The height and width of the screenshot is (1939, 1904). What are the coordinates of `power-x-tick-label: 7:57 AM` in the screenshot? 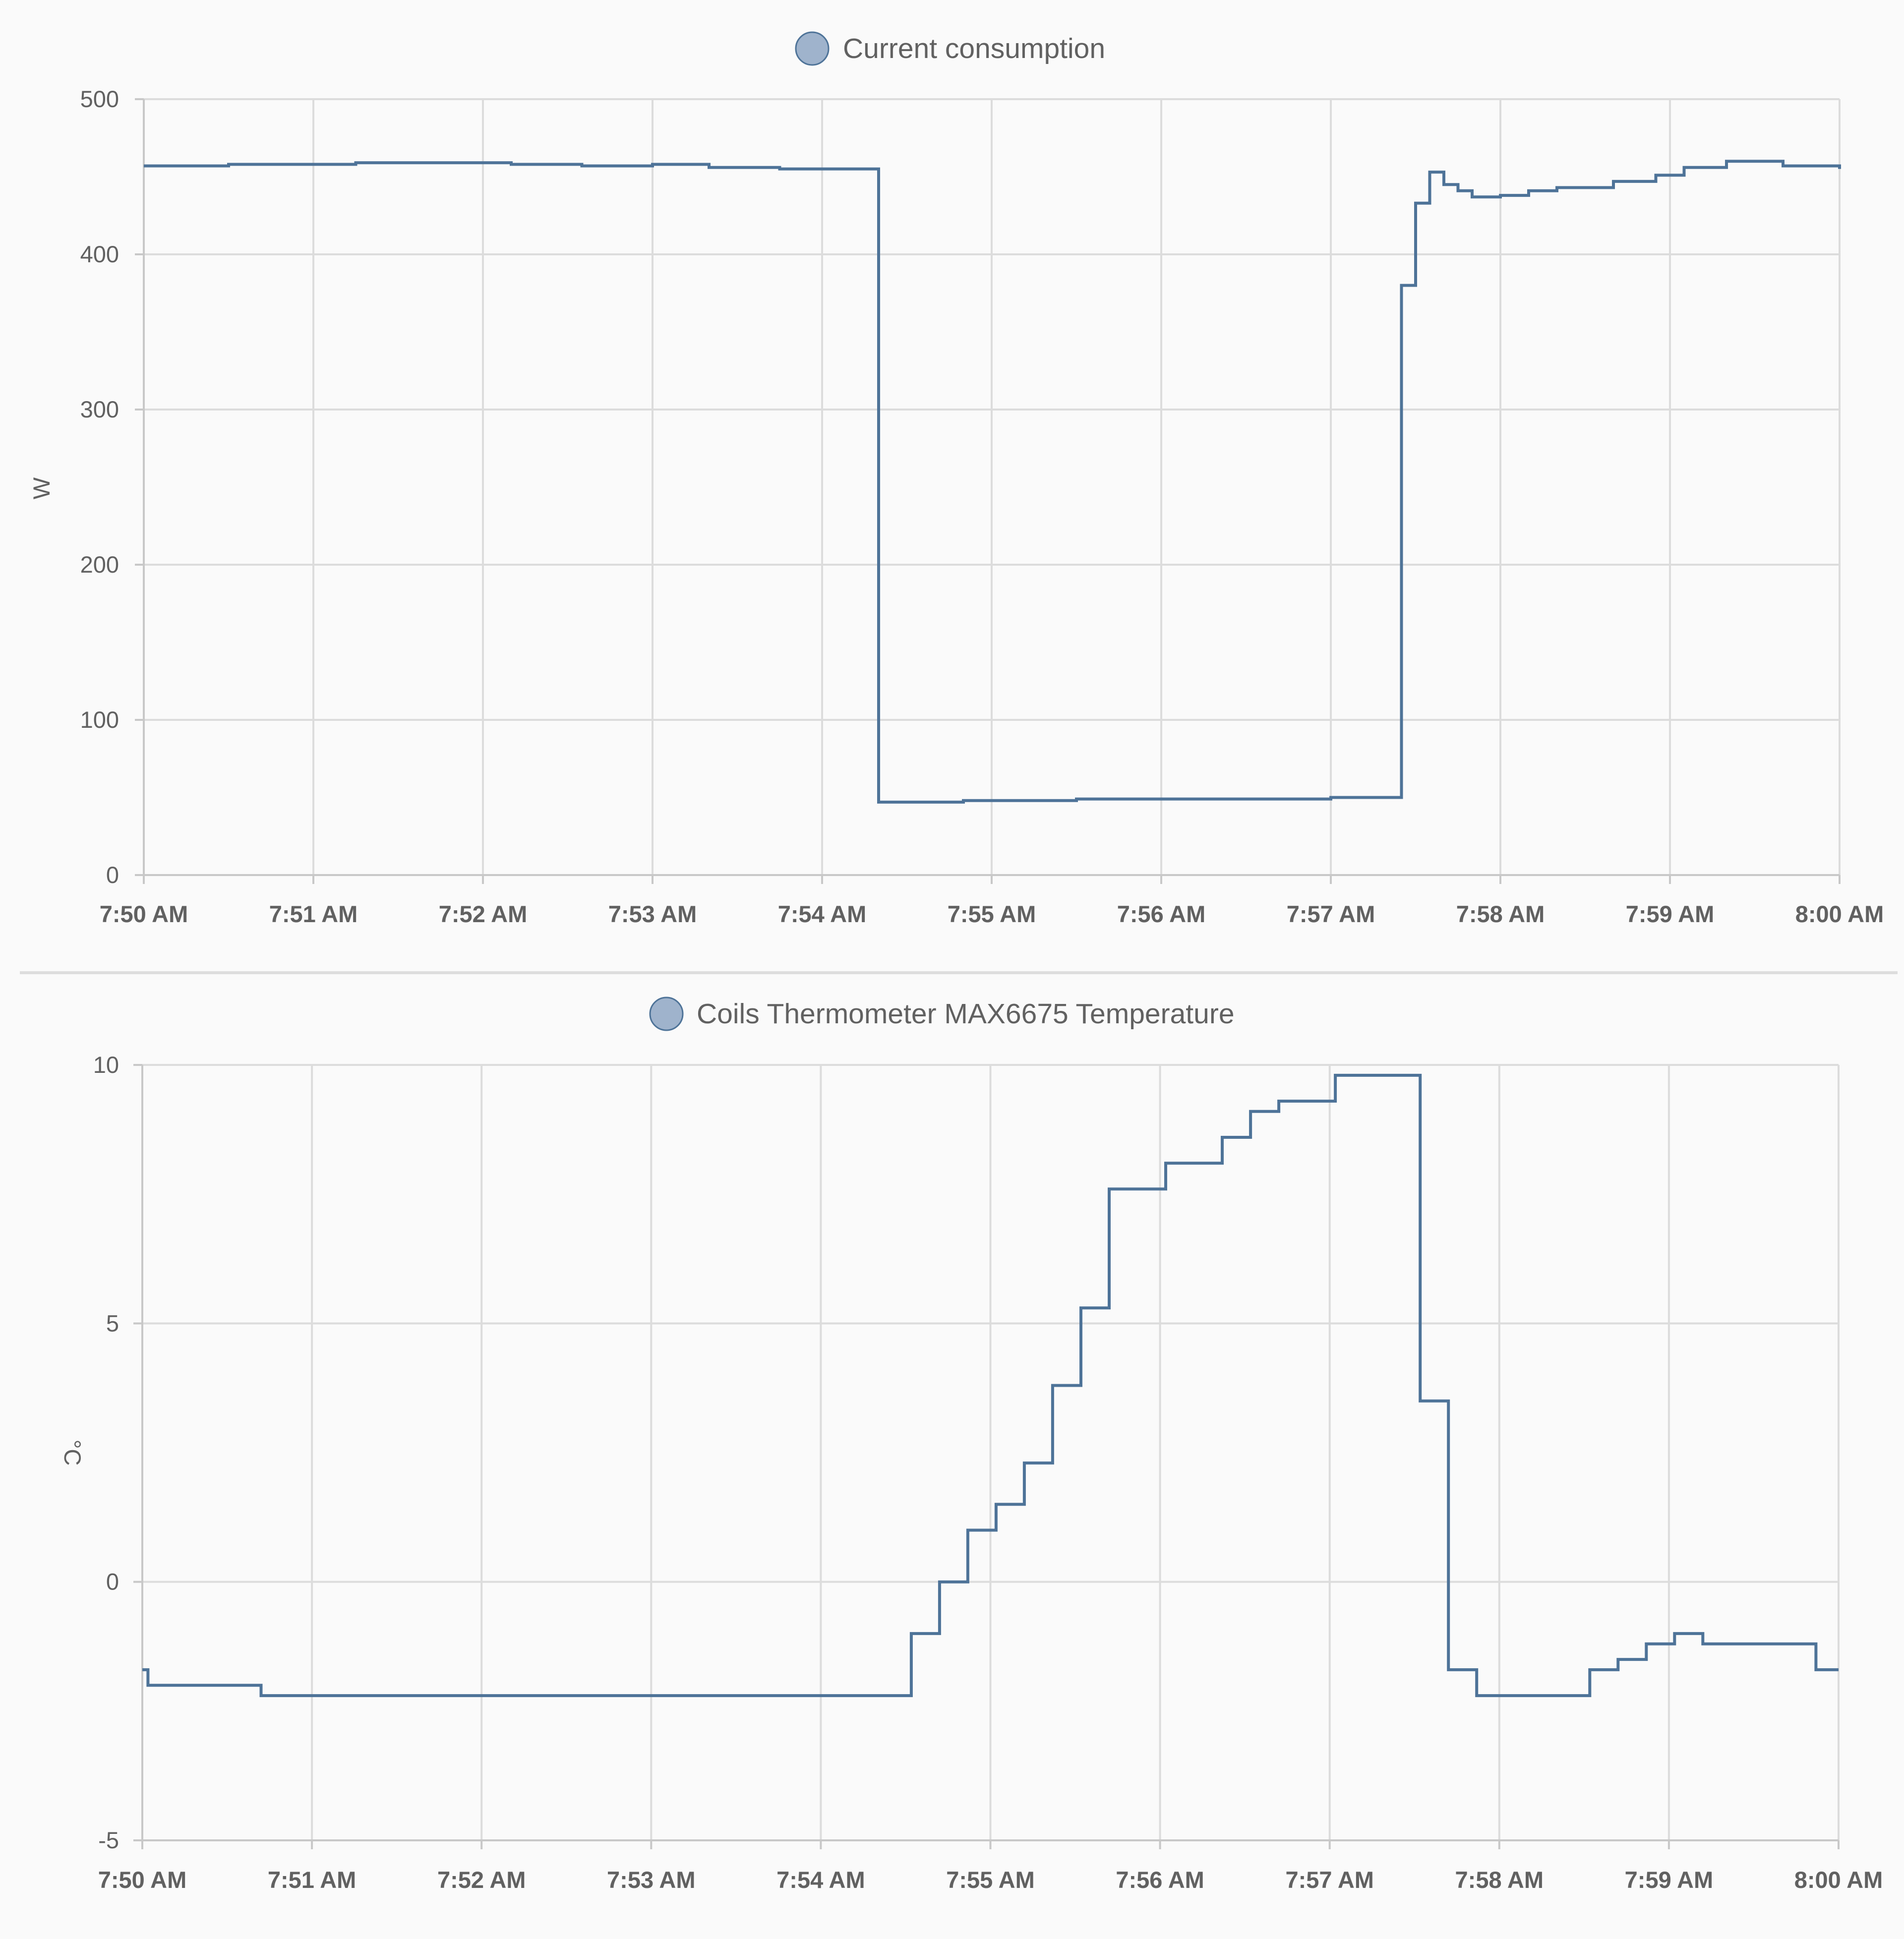 It's located at (1331, 914).